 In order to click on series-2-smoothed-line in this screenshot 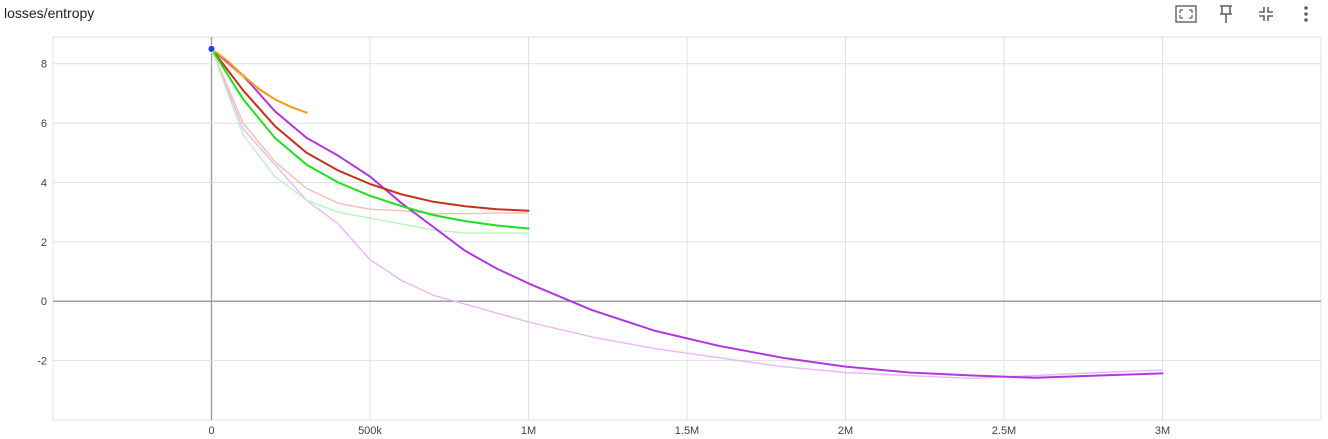, I will do `click(370, 129)`.